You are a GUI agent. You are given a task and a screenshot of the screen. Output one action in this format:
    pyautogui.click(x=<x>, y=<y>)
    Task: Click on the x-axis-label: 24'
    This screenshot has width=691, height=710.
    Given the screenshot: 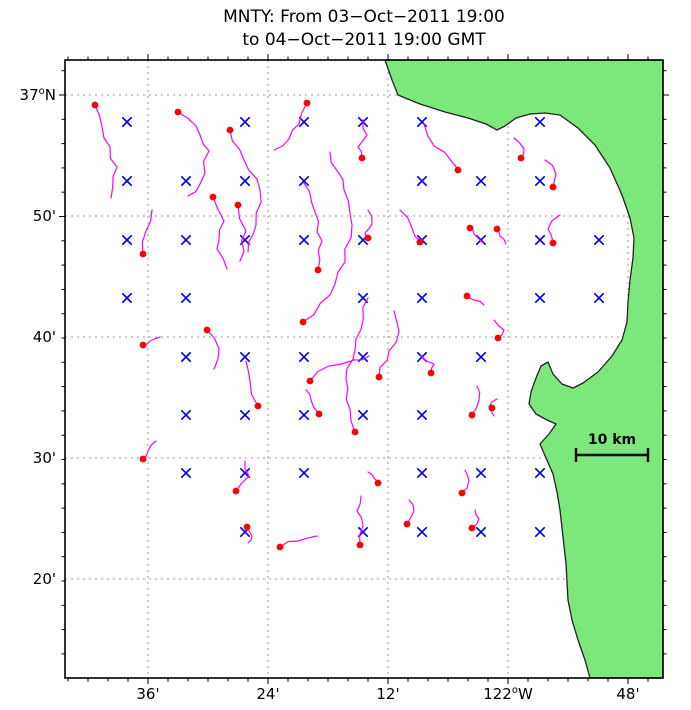 What is the action you would take?
    pyautogui.click(x=267, y=694)
    